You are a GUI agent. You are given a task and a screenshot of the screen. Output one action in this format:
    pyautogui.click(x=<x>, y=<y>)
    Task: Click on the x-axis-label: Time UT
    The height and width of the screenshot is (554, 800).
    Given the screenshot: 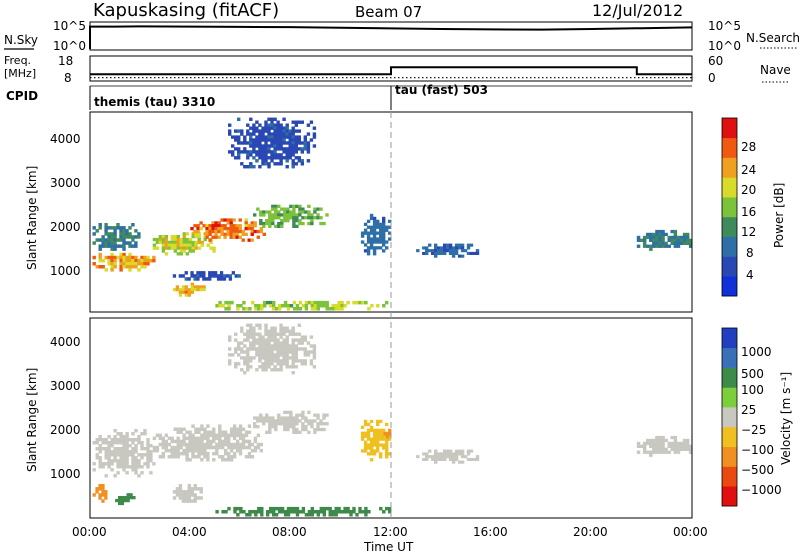 What is the action you would take?
    pyautogui.click(x=388, y=547)
    